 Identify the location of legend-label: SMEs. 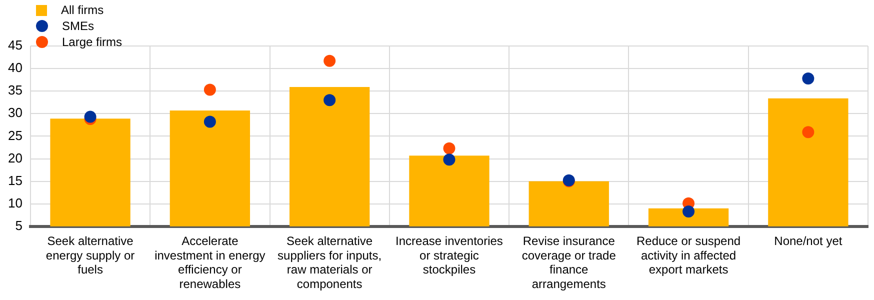
(78, 26).